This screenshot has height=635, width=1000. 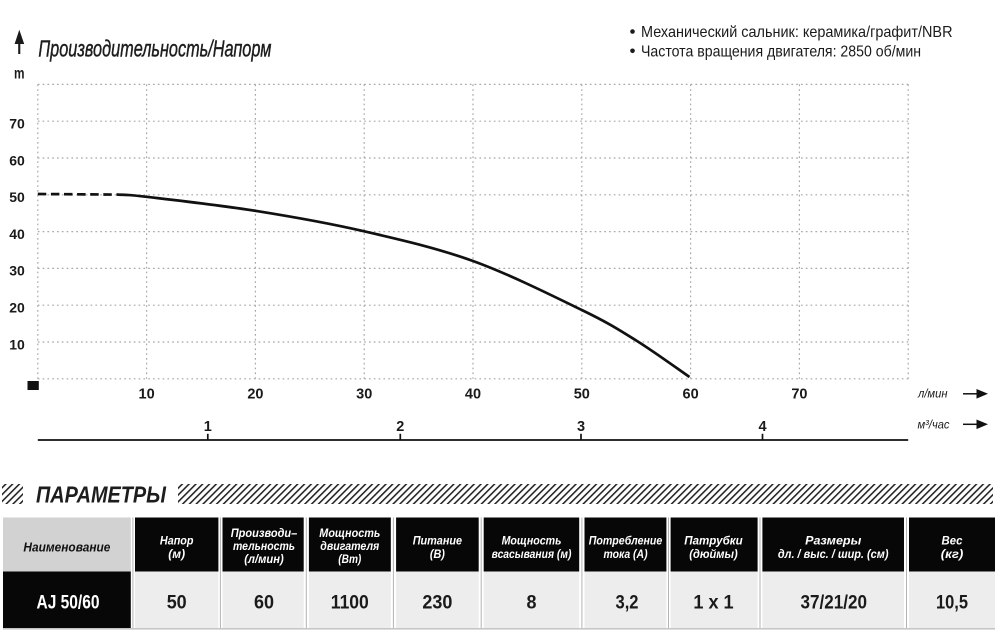 What do you see at coordinates (833, 541) in the screenshot?
I see `svg-text: Размеры` at bounding box center [833, 541].